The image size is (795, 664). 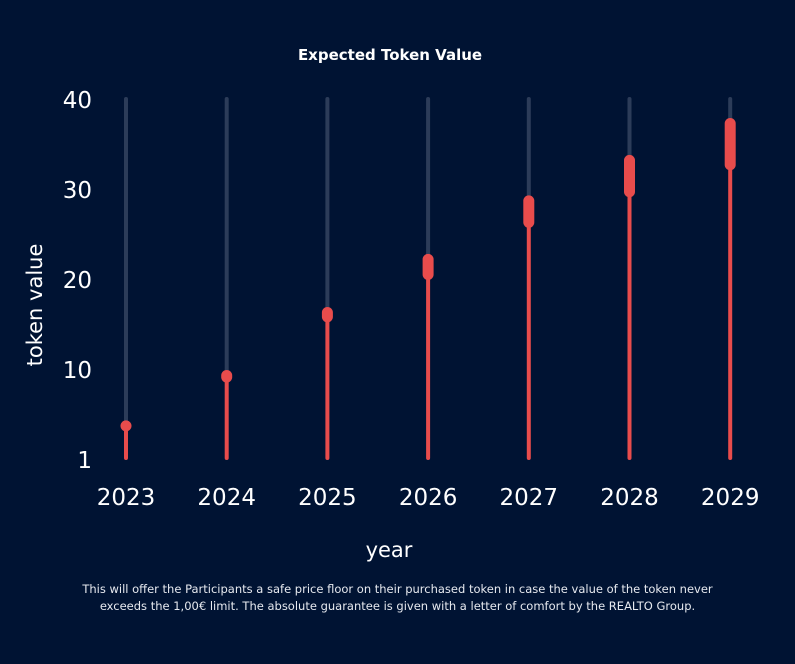 I want to click on y-tick-label: 30, so click(x=77, y=191).